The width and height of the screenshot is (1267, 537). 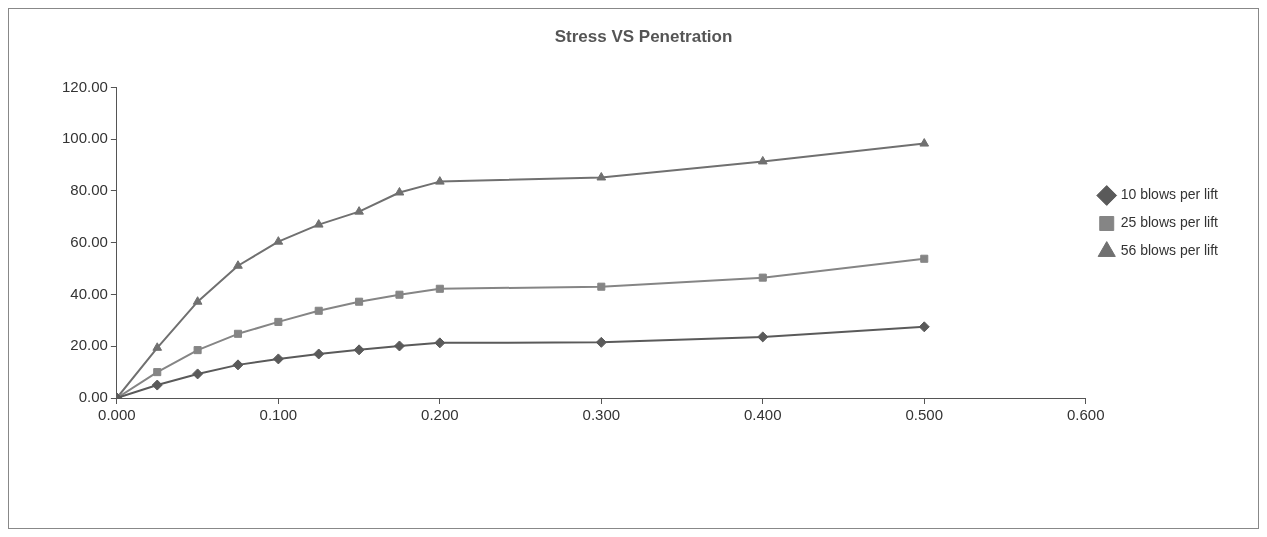 What do you see at coordinates (643, 36) in the screenshot?
I see `chart-title: Stress VS Penetration` at bounding box center [643, 36].